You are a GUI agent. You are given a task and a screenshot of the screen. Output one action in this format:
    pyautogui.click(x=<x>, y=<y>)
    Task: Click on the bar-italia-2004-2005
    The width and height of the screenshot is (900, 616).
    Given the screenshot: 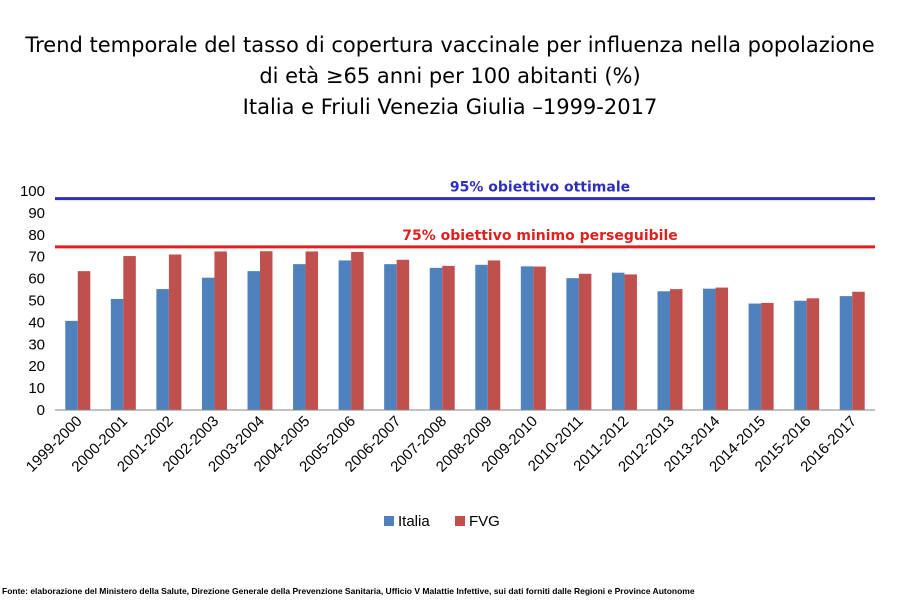 What is the action you would take?
    pyautogui.click(x=299, y=337)
    